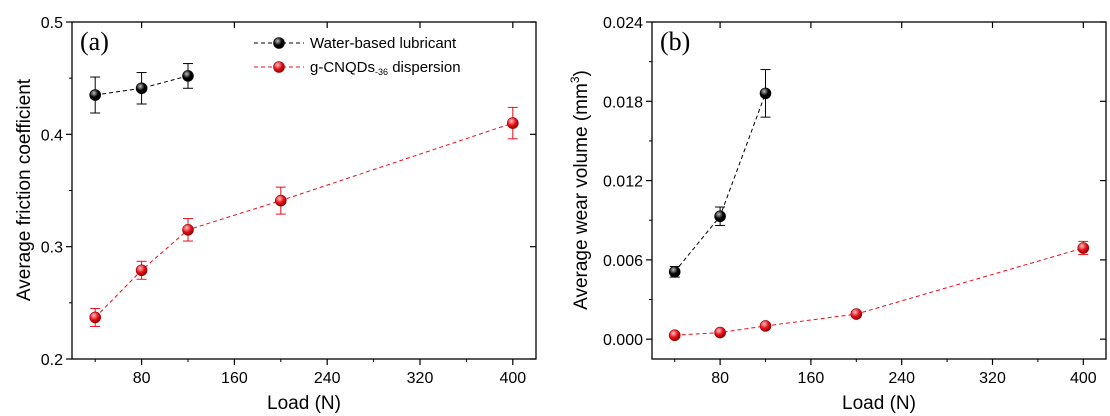 This screenshot has width=1110, height=416. What do you see at coordinates (342, 67) in the screenshot?
I see `legend-label-main: g-CNQDs` at bounding box center [342, 67].